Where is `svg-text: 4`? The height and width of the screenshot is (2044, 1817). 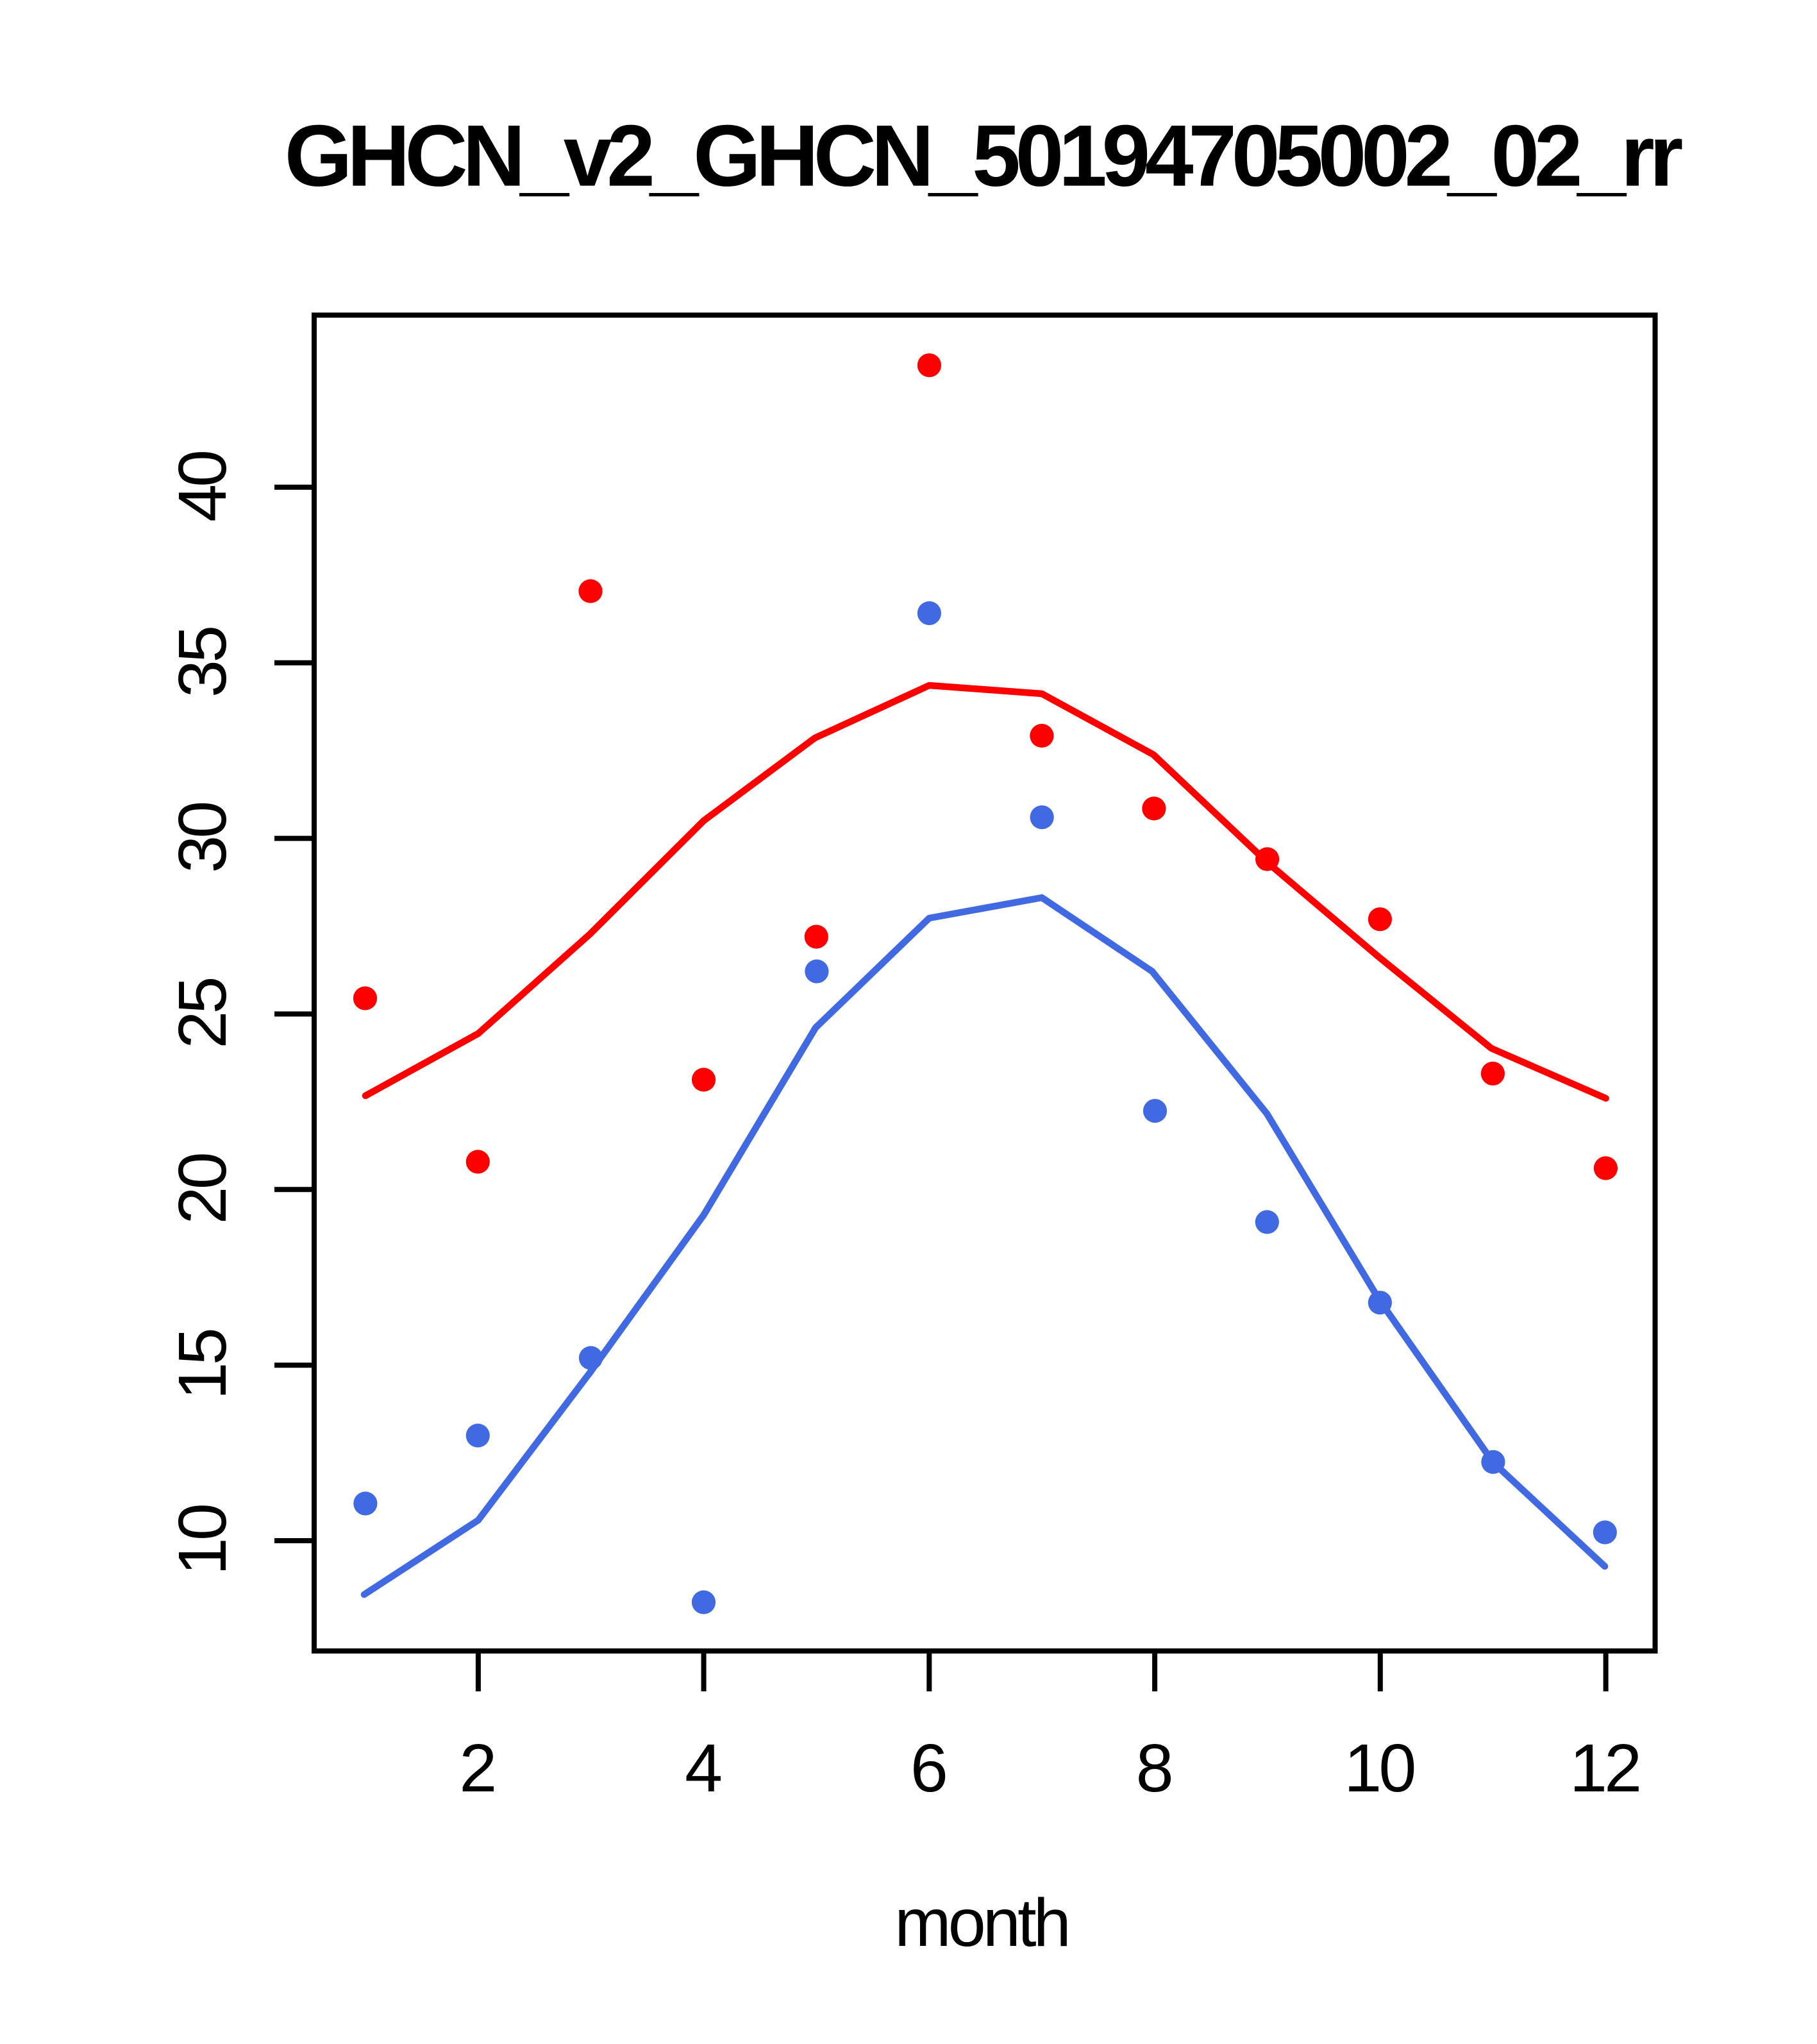
svg-text: 4 is located at coordinates (703, 1768).